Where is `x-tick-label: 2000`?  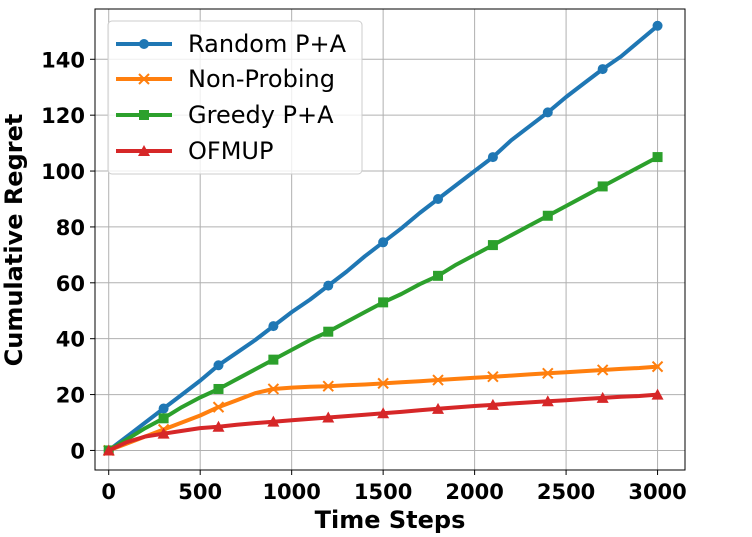 x-tick-label: 2000 is located at coordinates (474, 492).